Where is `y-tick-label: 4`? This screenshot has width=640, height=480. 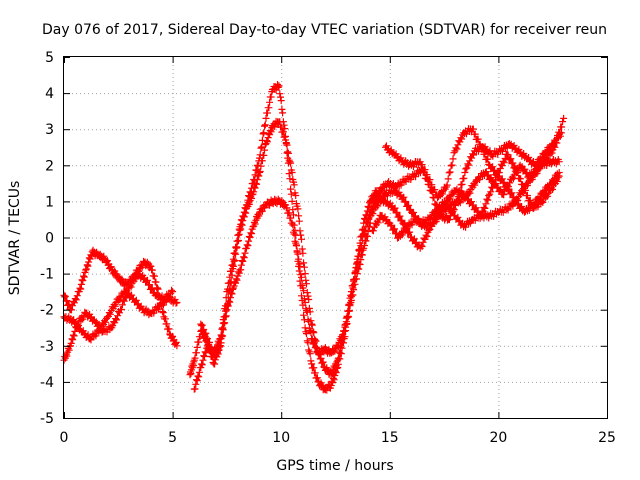 y-tick-label: 4 is located at coordinates (49, 94).